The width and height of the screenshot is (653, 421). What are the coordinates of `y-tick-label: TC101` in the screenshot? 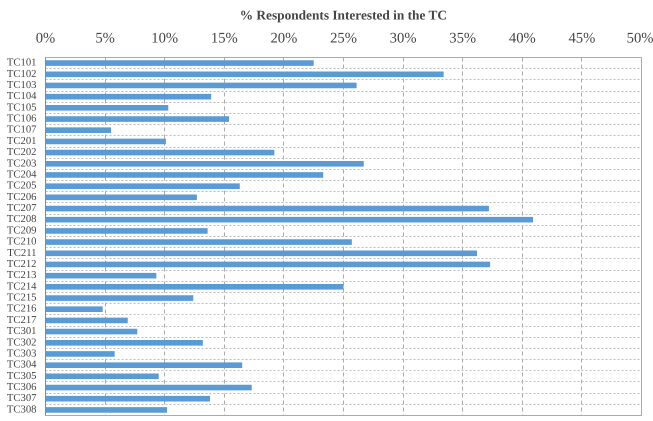 It's located at (21, 63).